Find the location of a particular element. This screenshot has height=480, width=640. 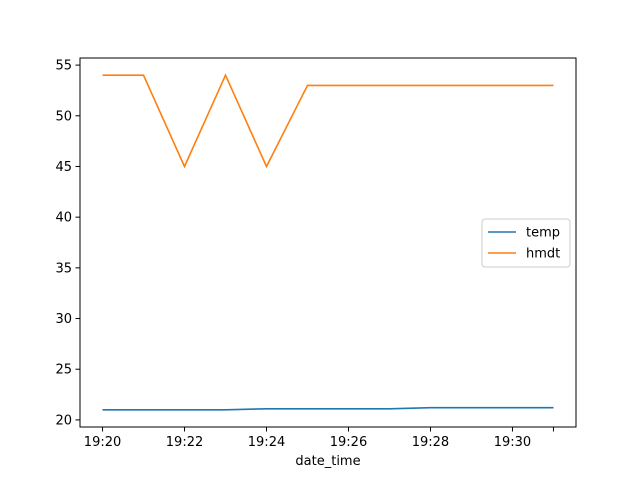

y-axis: 20 25 30 35 40 45 50 55 is located at coordinates (67, 243).